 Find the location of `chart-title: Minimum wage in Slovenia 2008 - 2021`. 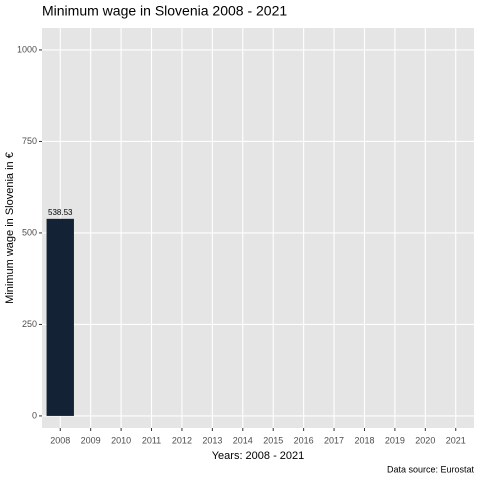

chart-title: Minimum wage in Slovenia 2008 - 2021 is located at coordinates (164, 11).